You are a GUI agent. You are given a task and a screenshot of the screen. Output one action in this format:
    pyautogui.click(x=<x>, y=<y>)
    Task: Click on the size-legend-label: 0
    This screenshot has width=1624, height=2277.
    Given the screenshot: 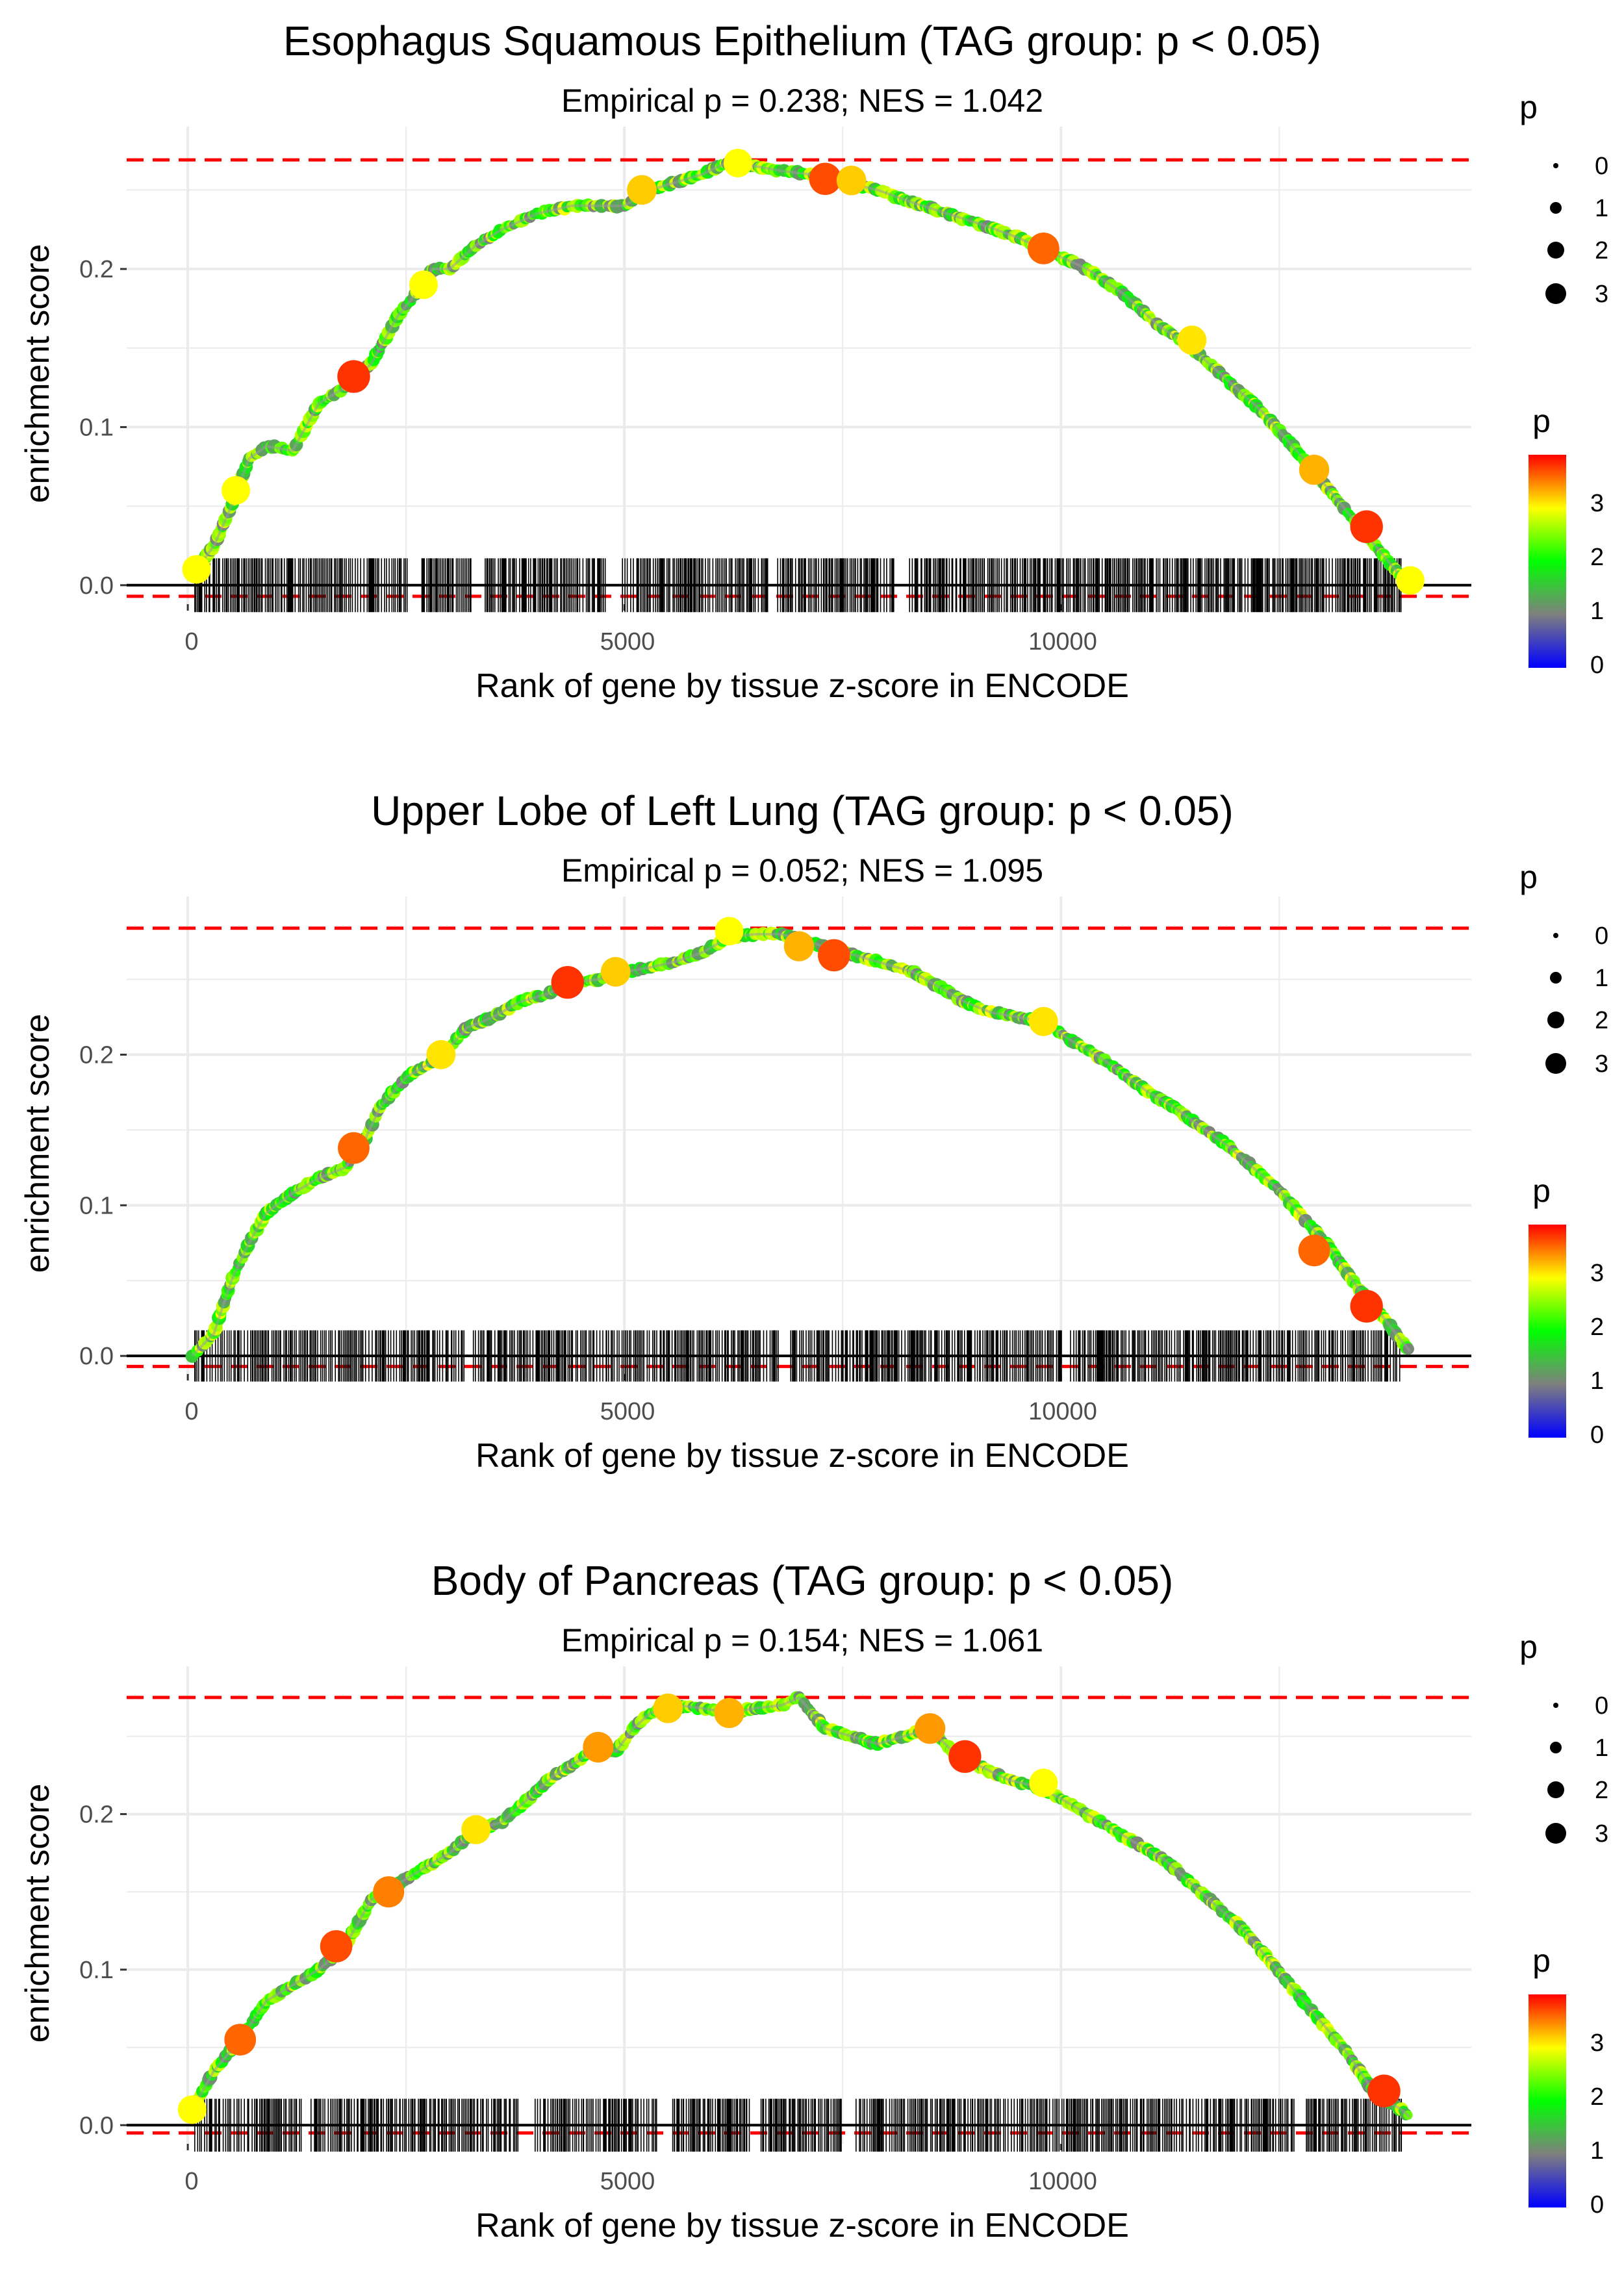 What is the action you would take?
    pyautogui.click(x=1601, y=1706)
    